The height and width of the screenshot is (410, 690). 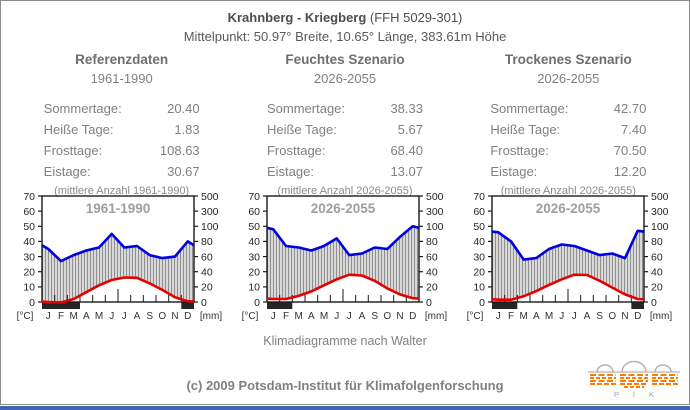 What do you see at coordinates (414, 17) in the screenshot?
I see `site-code: (FFH 5029-301)` at bounding box center [414, 17].